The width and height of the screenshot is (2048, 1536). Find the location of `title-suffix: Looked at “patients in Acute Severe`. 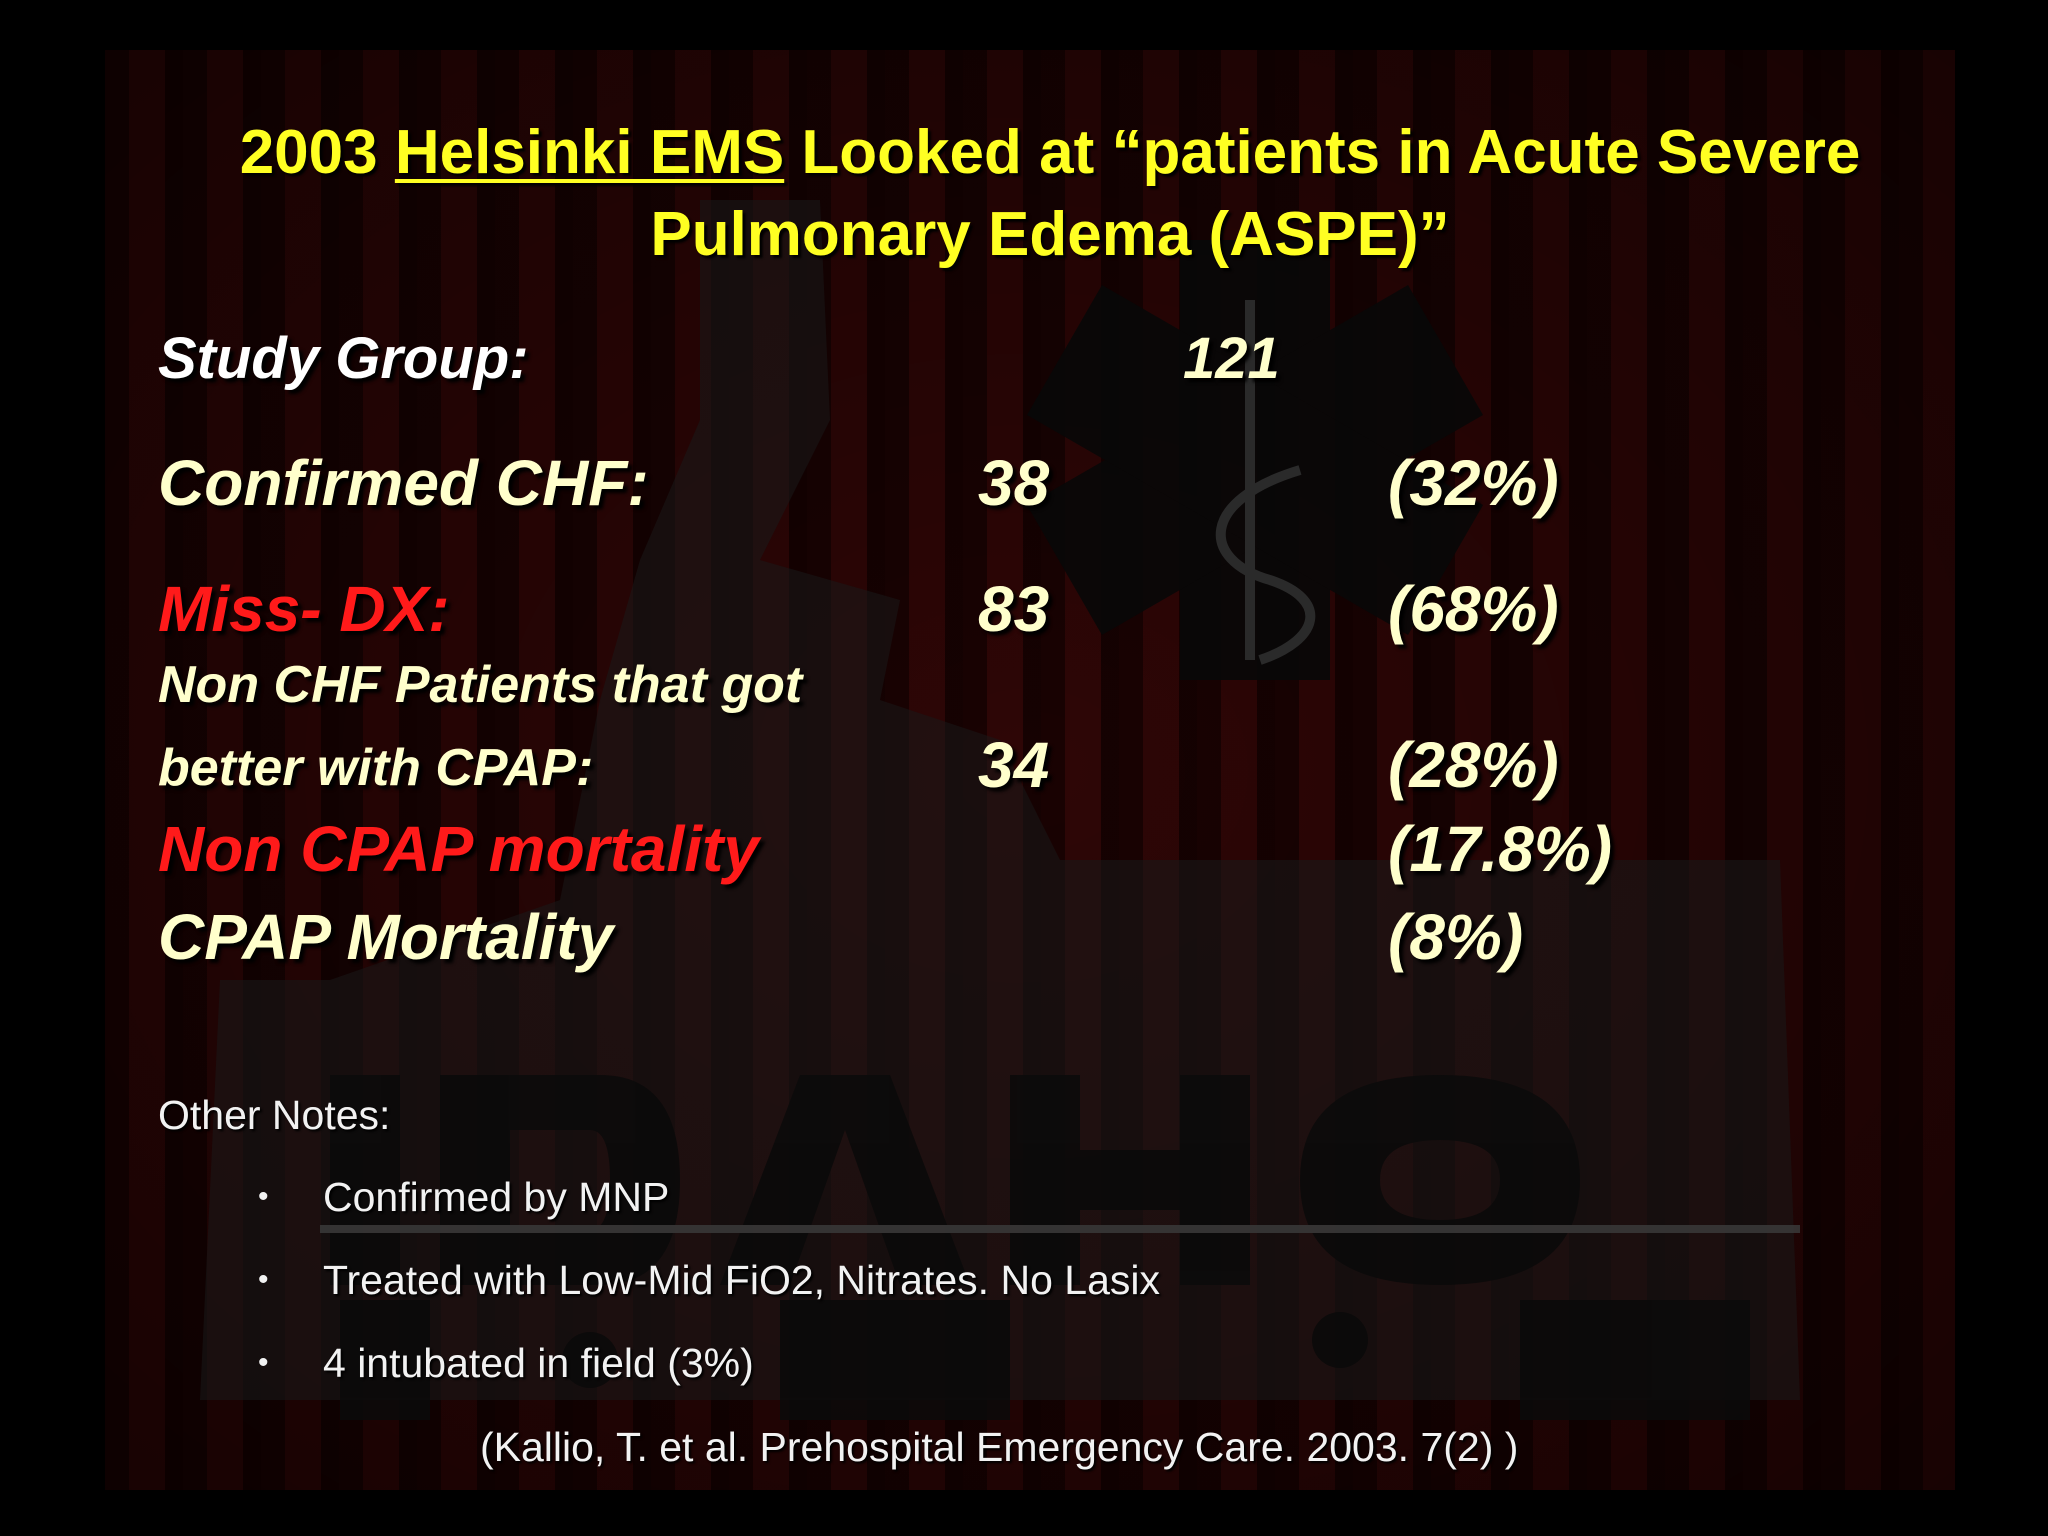

title-suffix: Looked at “patients in Acute Severe is located at coordinates (1322, 152).